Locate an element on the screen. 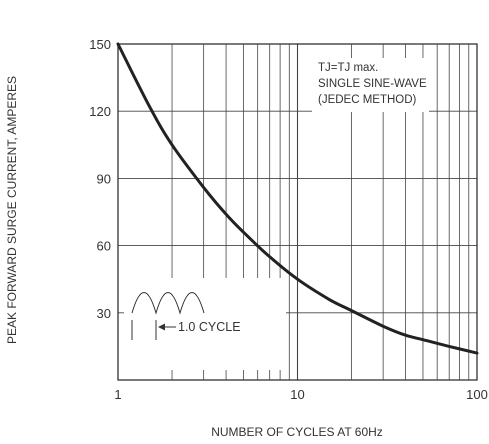 This screenshot has height=444, width=489. y-tick-label: 120 is located at coordinates (100, 111).